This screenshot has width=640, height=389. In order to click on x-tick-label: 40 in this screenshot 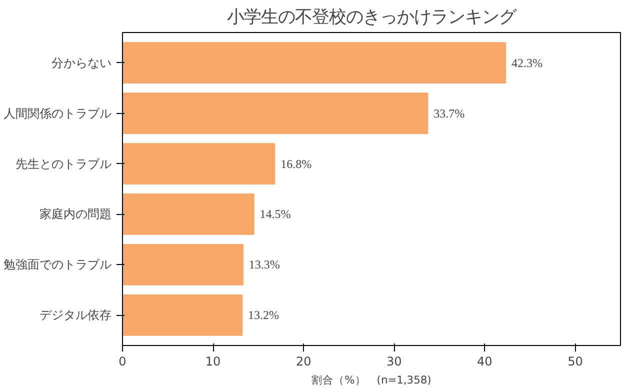, I will do `click(484, 361)`.